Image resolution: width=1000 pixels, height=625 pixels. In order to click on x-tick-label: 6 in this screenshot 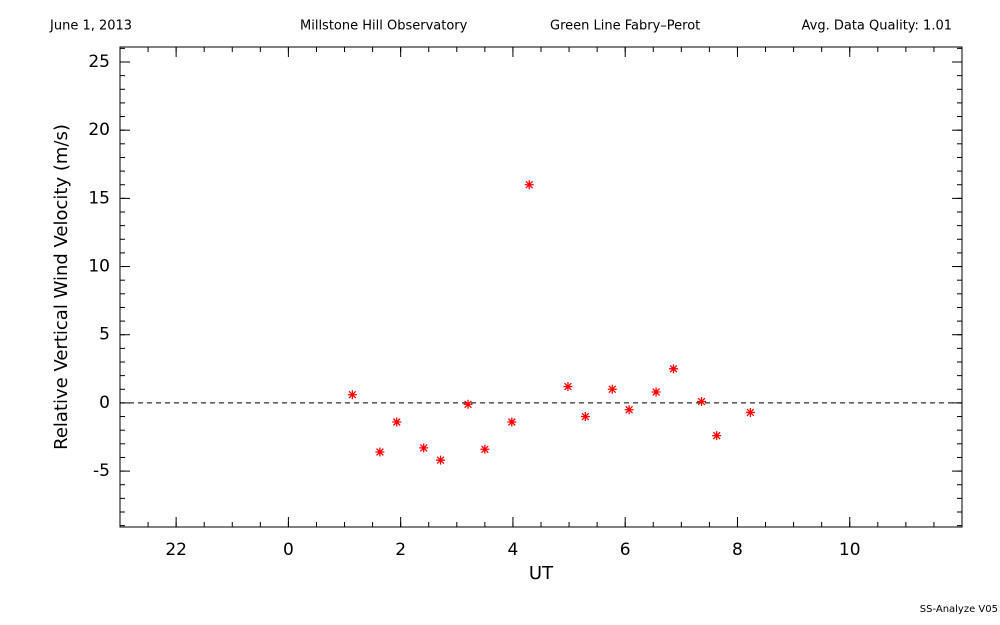, I will do `click(625, 550)`.